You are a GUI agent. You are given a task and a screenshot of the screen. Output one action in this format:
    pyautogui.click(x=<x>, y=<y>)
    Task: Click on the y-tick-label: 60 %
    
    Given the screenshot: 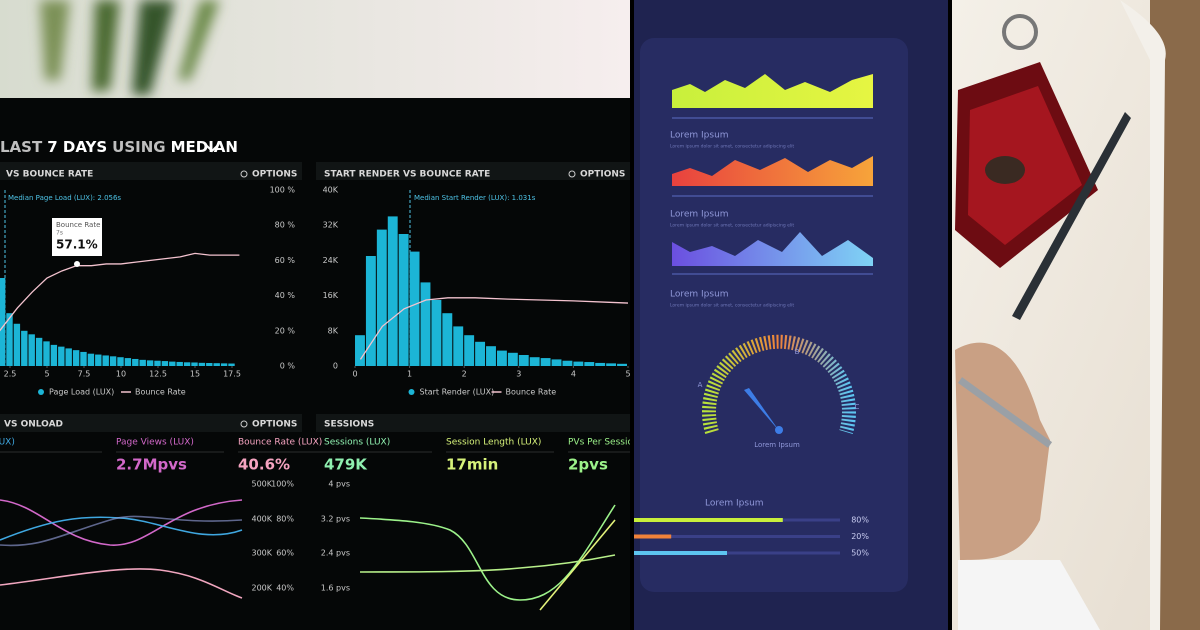 What is the action you would take?
    pyautogui.click(x=285, y=260)
    